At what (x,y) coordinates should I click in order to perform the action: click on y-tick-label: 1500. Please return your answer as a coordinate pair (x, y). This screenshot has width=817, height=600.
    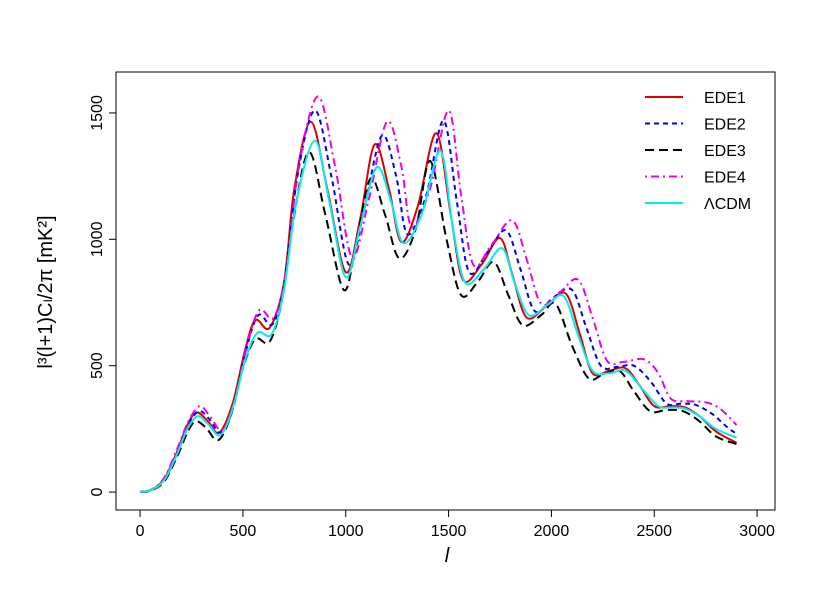
    Looking at the image, I should click on (97, 113).